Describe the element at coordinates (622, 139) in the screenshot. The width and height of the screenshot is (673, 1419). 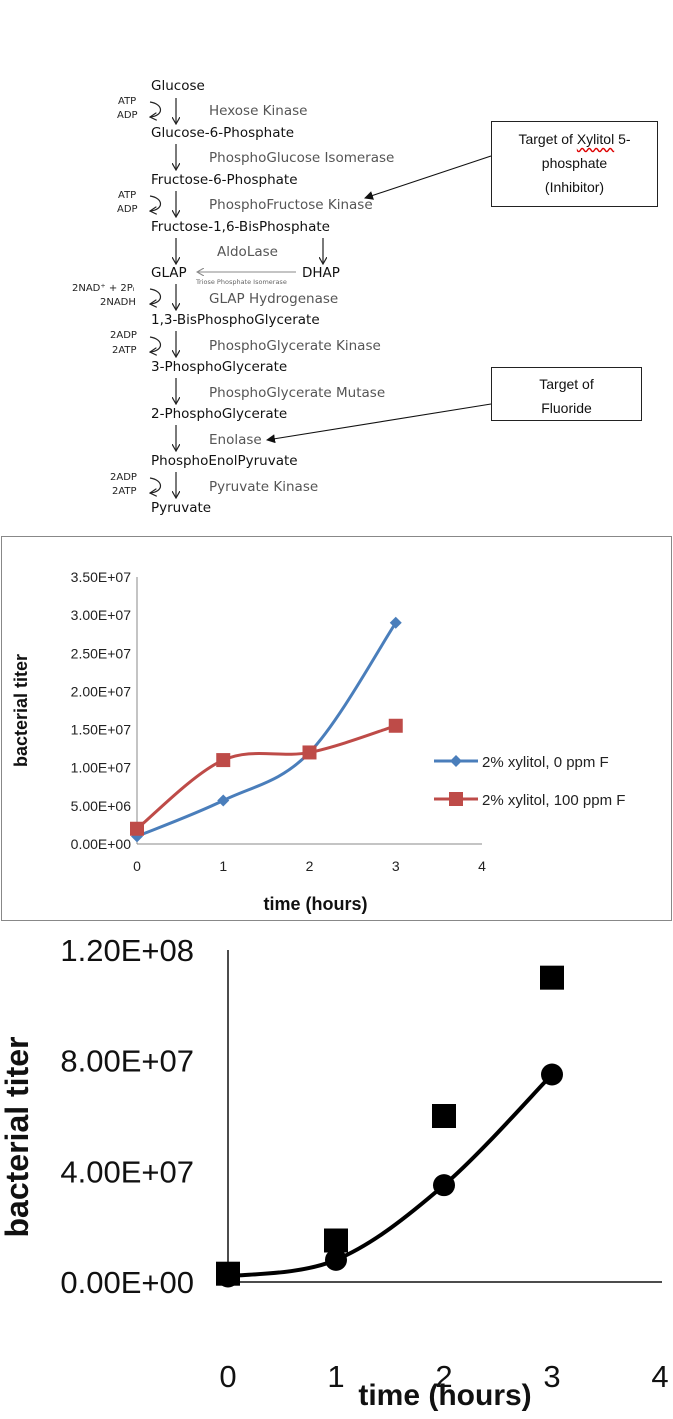
I see `callout-text: 5-` at that location.